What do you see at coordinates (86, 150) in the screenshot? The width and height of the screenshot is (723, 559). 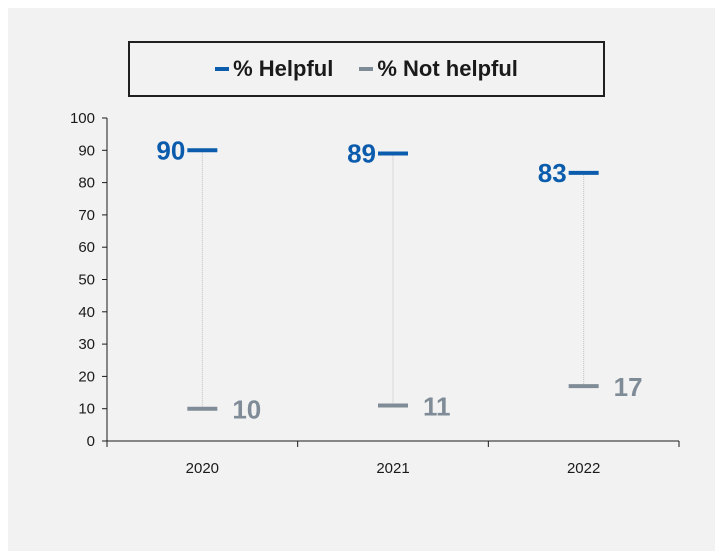 I see `y-tick-label: 90` at bounding box center [86, 150].